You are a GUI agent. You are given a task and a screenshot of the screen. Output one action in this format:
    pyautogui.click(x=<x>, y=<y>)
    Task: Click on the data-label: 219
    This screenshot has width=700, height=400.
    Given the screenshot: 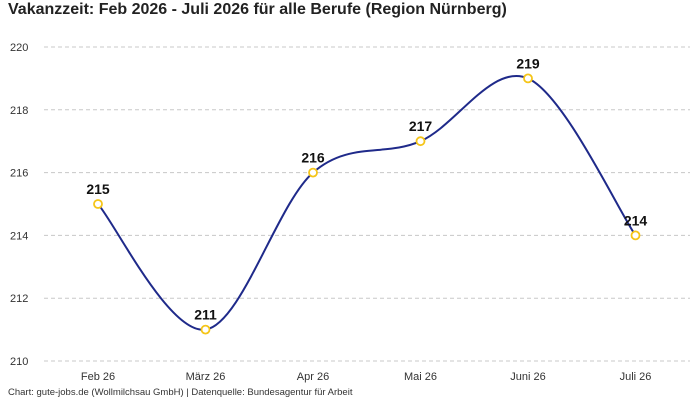 What is the action you would take?
    pyautogui.click(x=528, y=63)
    